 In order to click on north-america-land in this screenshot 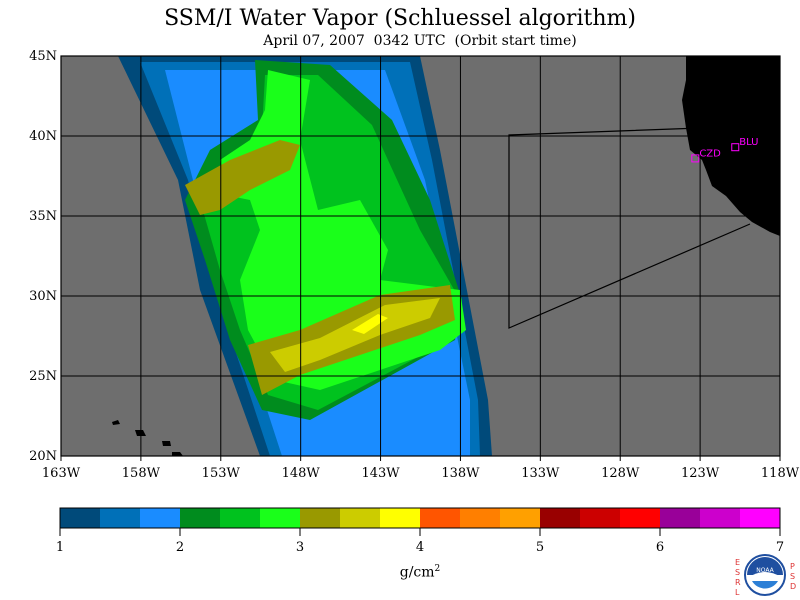, I will do `click(731, 146)`.